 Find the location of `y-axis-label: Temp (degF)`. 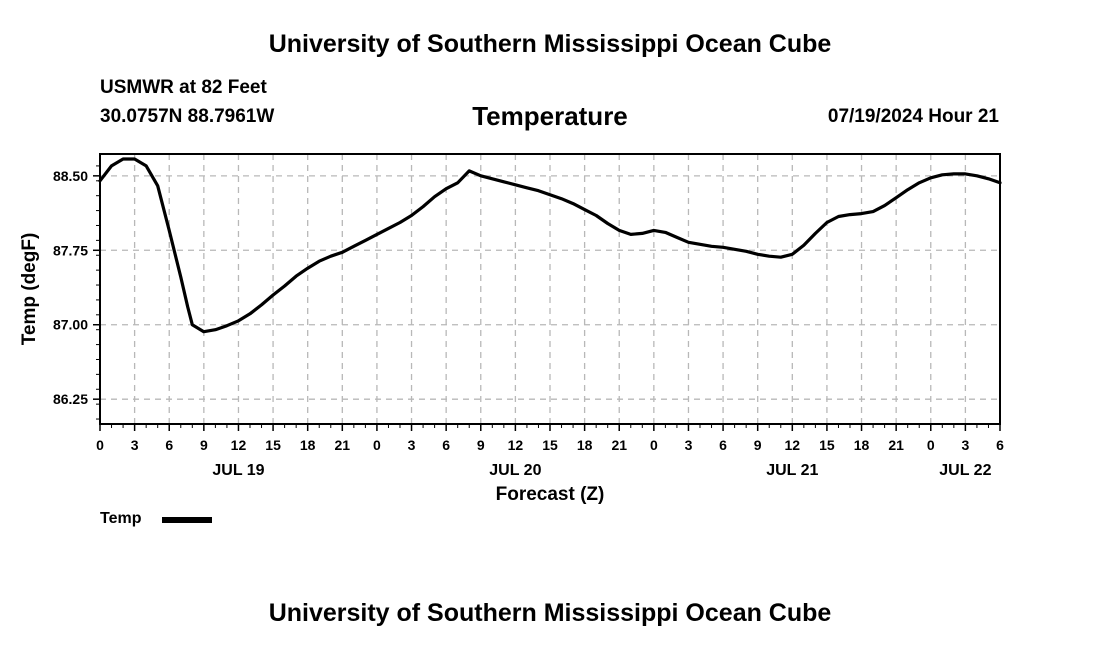

y-axis-label: Temp (degF) is located at coordinates (29, 289).